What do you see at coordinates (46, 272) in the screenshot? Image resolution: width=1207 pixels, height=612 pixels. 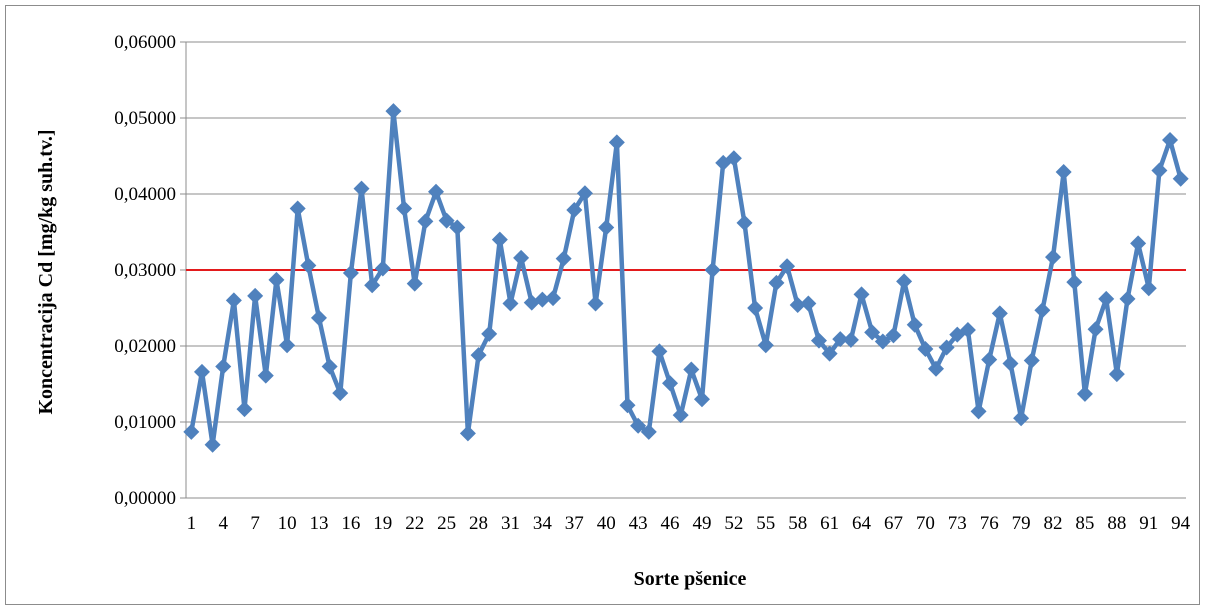 I see `y-axis-title: Koncentracija Cd [mg/kg suh.tv.]` at bounding box center [46, 272].